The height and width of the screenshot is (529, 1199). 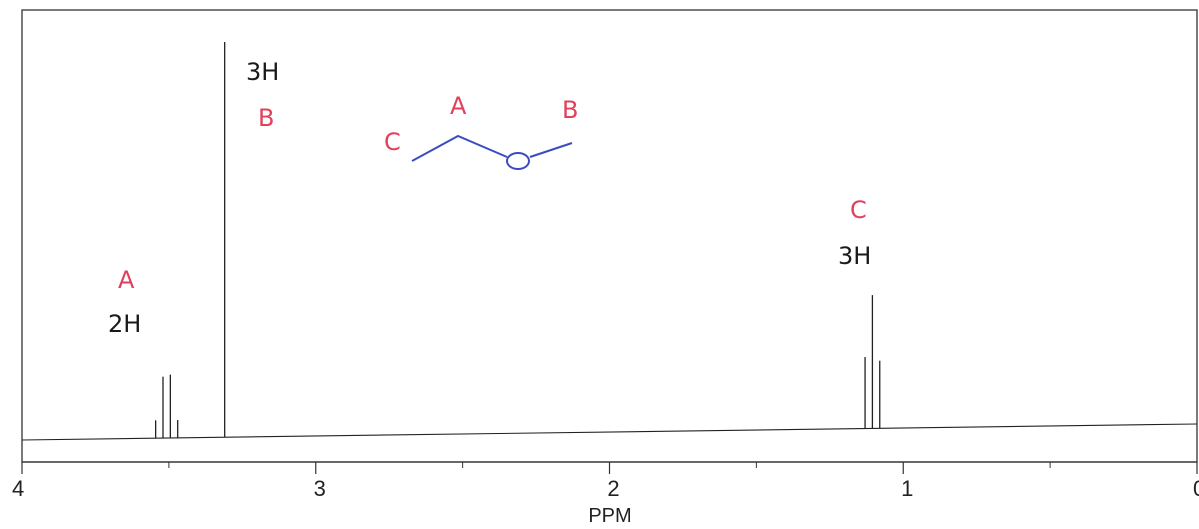 I want to click on spectrum-baseline, so click(x=609, y=432).